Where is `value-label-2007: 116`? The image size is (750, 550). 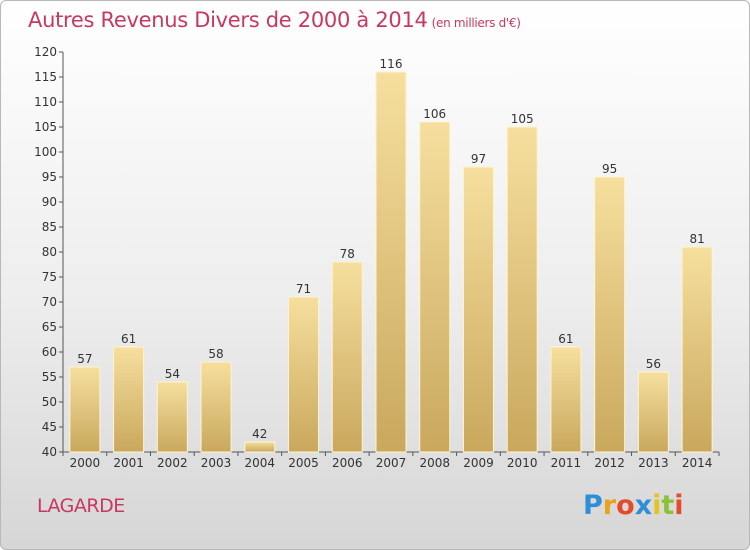
value-label-2007: 116 is located at coordinates (391, 64).